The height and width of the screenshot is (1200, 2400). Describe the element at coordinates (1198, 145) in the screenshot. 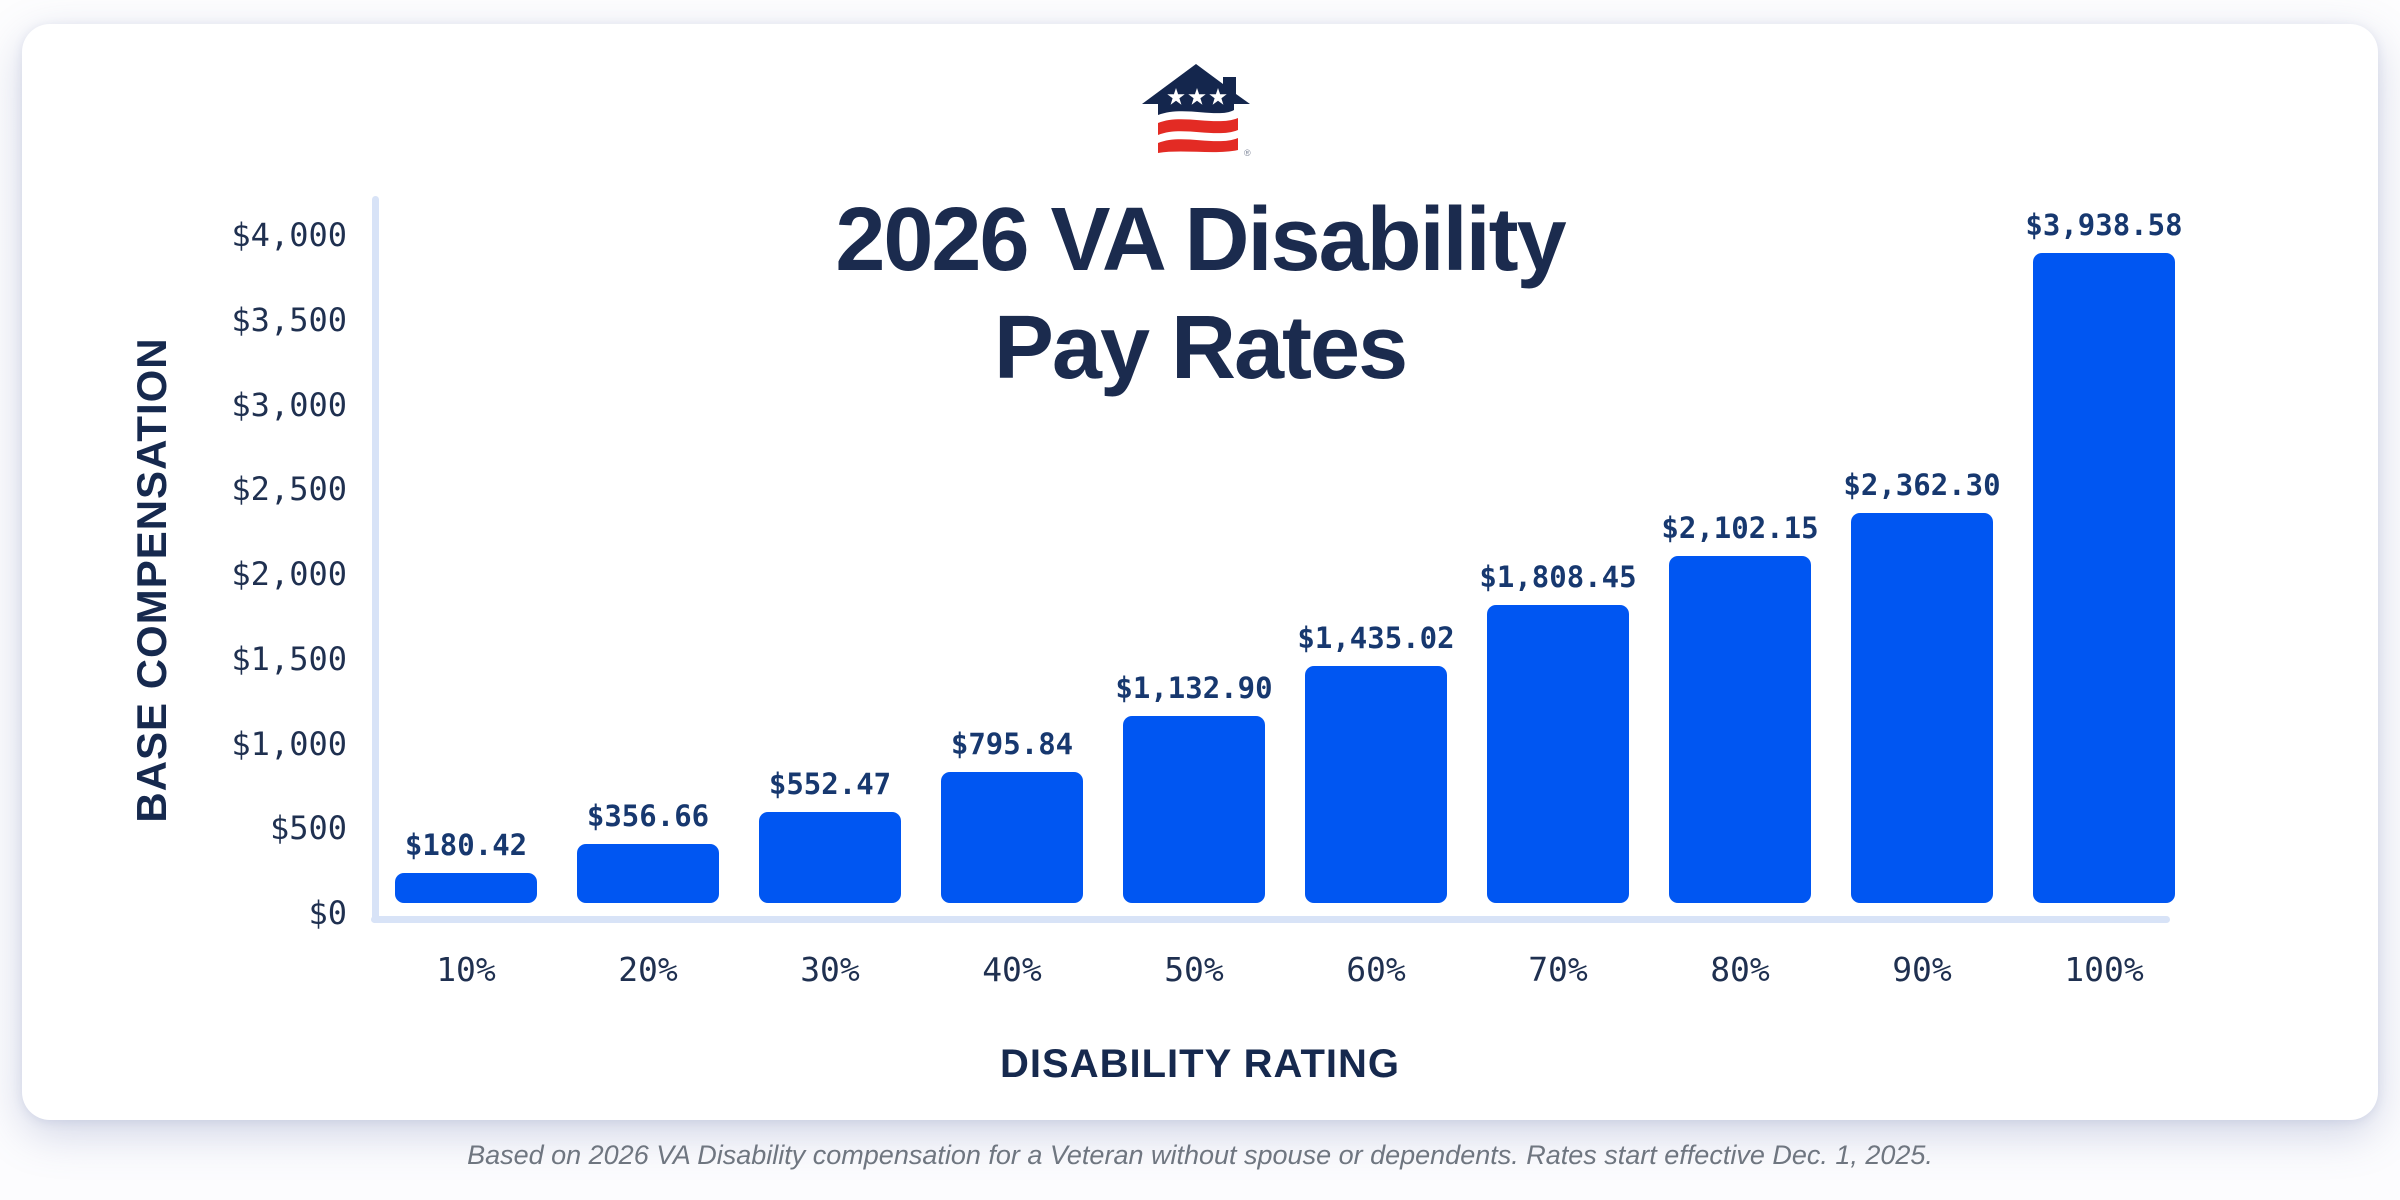

I see `logo-stripe-bottom` at that location.